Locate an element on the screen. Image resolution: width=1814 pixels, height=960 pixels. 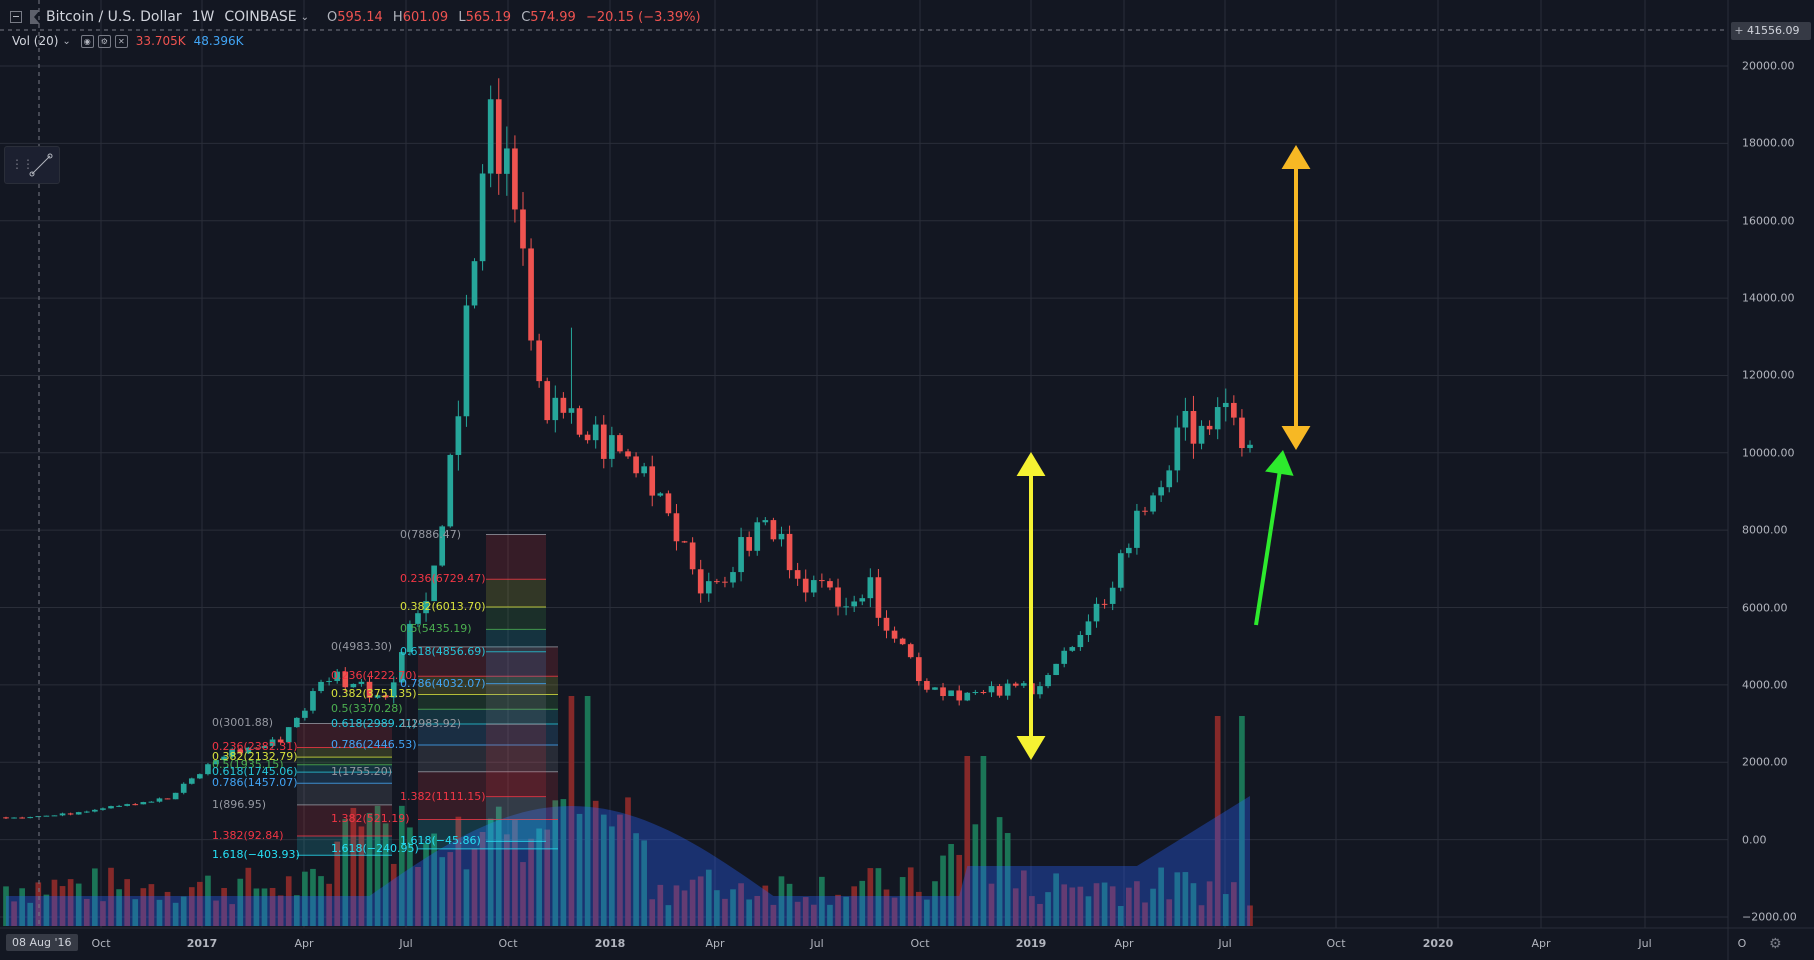
price-tick-label: 2000.00 is located at coordinates (1765, 762).